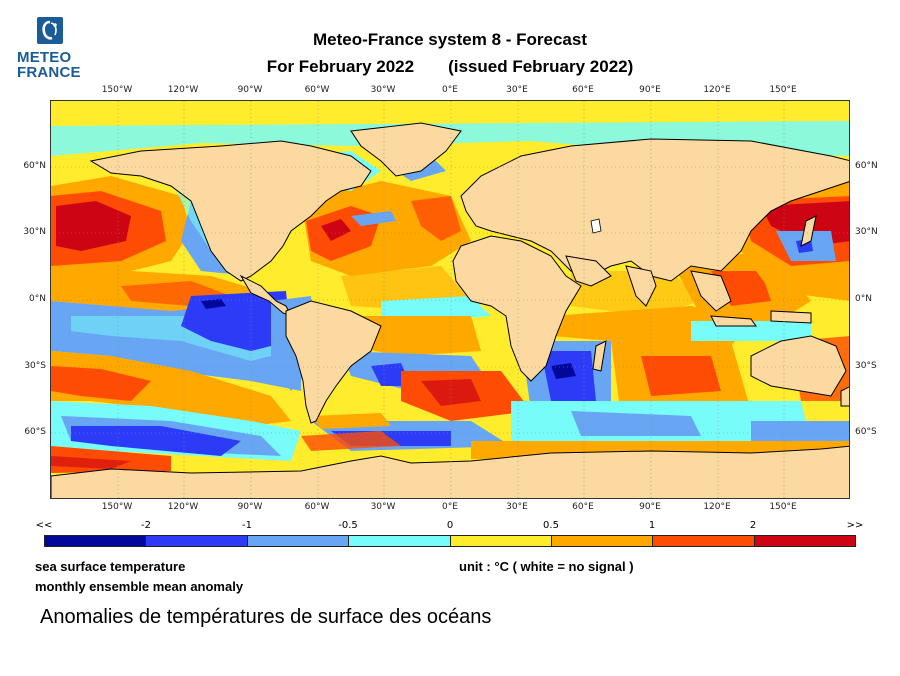 The image size is (900, 676). What do you see at coordinates (450, 525) in the screenshot?
I see `colorbar-label: 0` at bounding box center [450, 525].